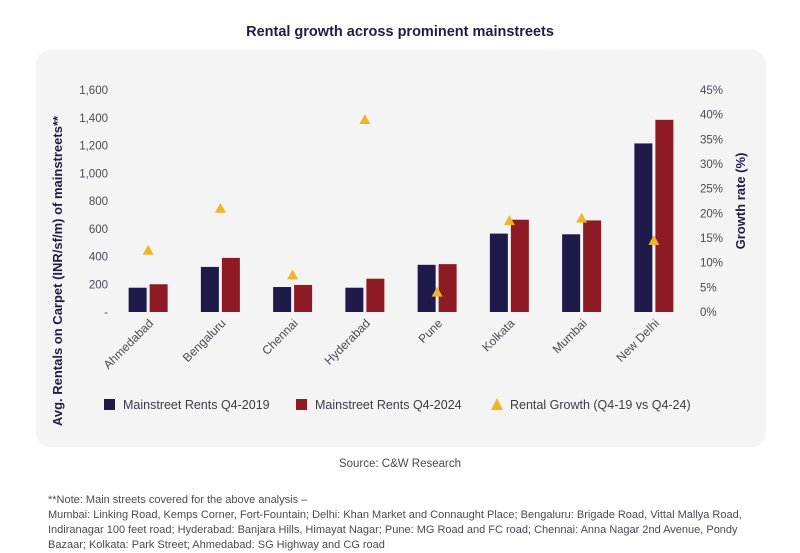 The height and width of the screenshot is (553, 800). What do you see at coordinates (388, 405) in the screenshot?
I see `legend-label: Mainstreet Rents Q4-2024` at bounding box center [388, 405].